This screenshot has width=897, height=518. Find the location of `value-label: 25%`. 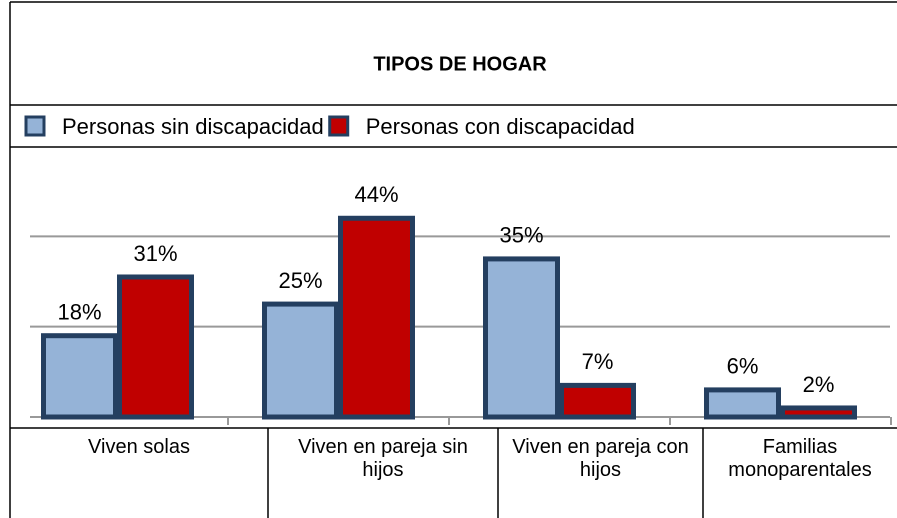

value-label: 25% is located at coordinates (300, 280).